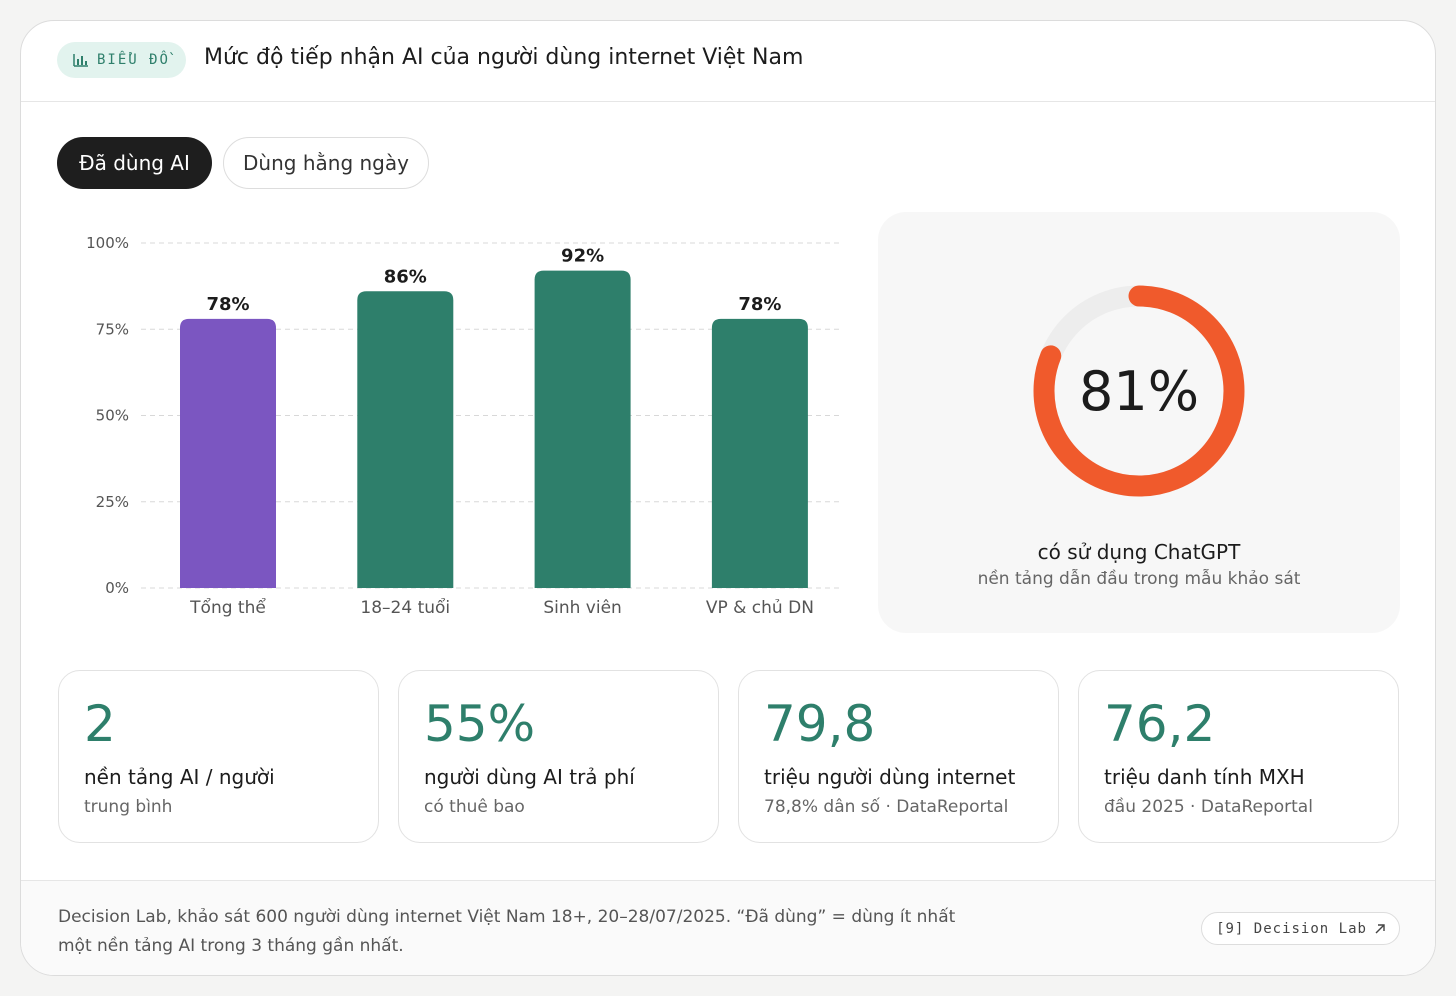  Describe the element at coordinates (1204, 777) in the screenshot. I see `stat-label: triệu danh tính MXH` at that location.